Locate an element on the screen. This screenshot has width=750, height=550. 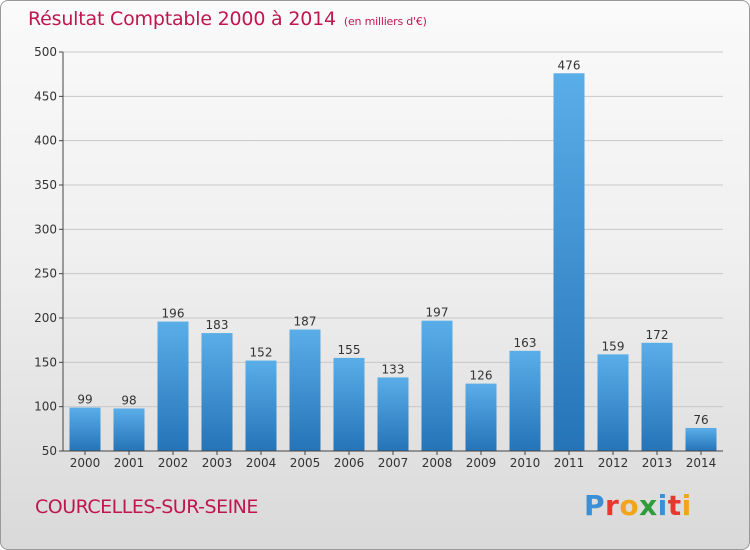
chart-subtitle: (en milliers d'€) is located at coordinates (385, 21).